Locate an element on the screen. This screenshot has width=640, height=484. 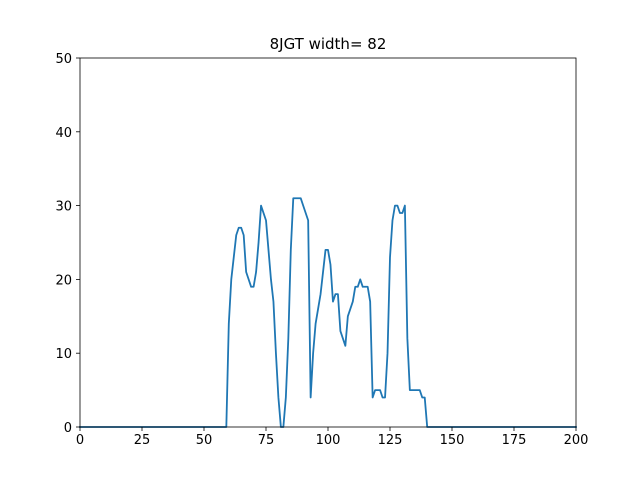
x-tick-label: 50 is located at coordinates (204, 440).